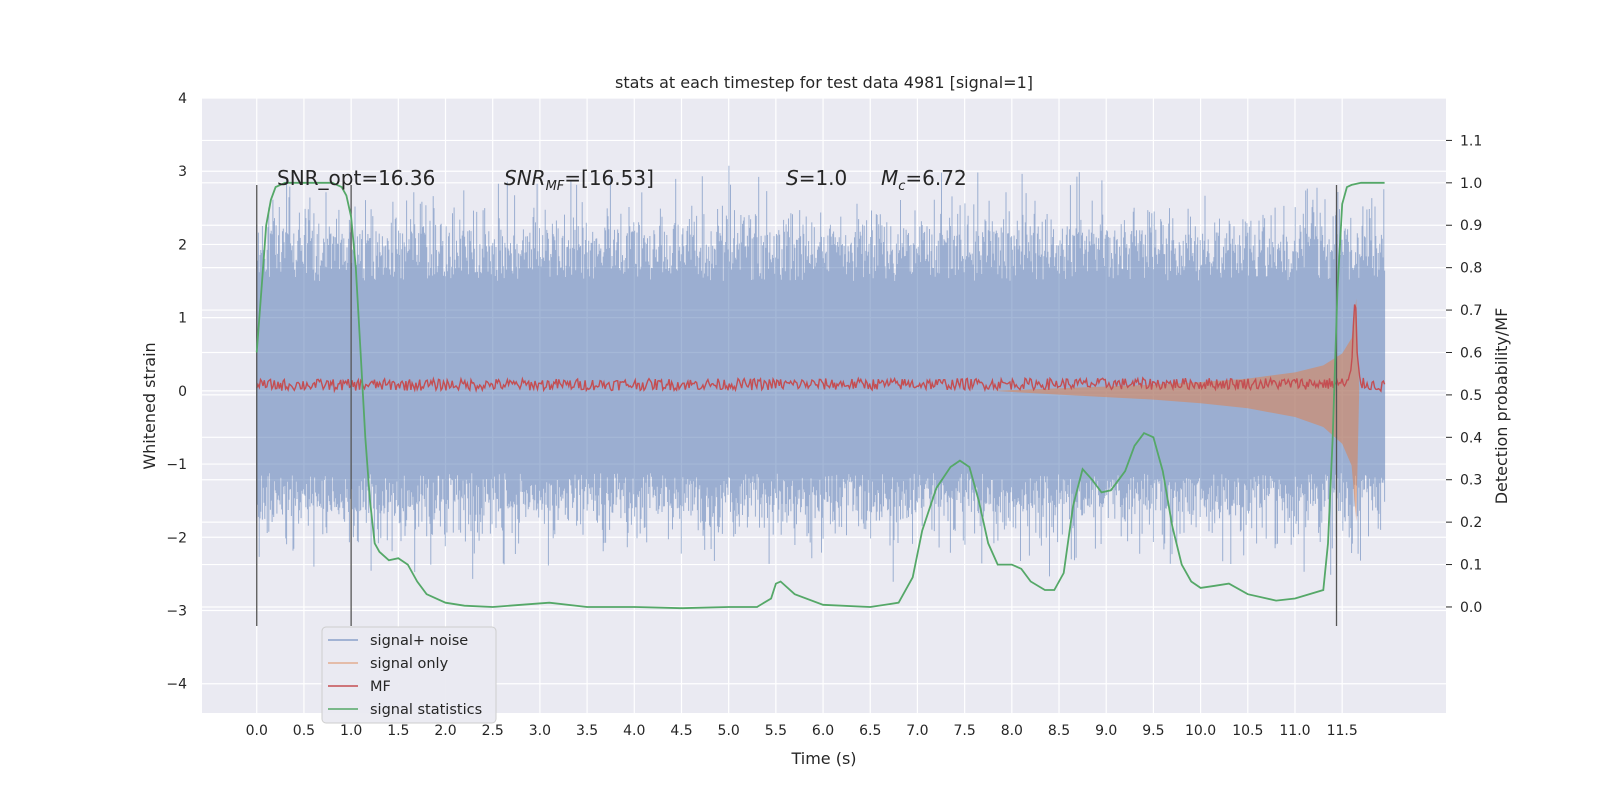 The image size is (1600, 800). What do you see at coordinates (540, 731) in the screenshot?
I see `x-tick-label: 3.0` at bounding box center [540, 731].